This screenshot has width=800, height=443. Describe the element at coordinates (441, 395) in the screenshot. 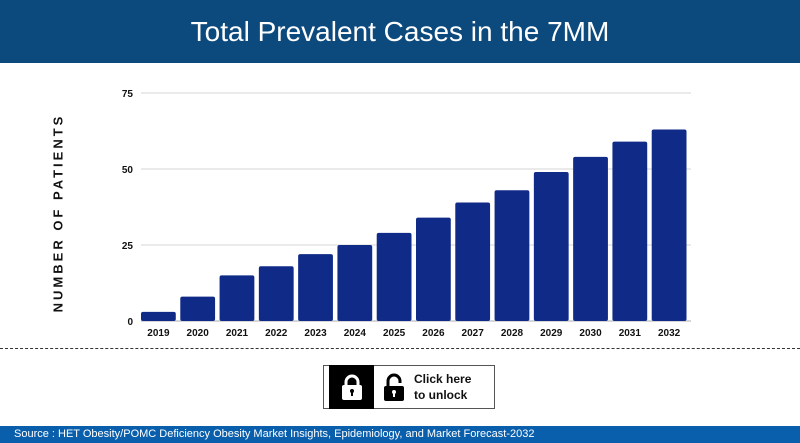

I see `unlock-label-line2: to unlock` at that location.